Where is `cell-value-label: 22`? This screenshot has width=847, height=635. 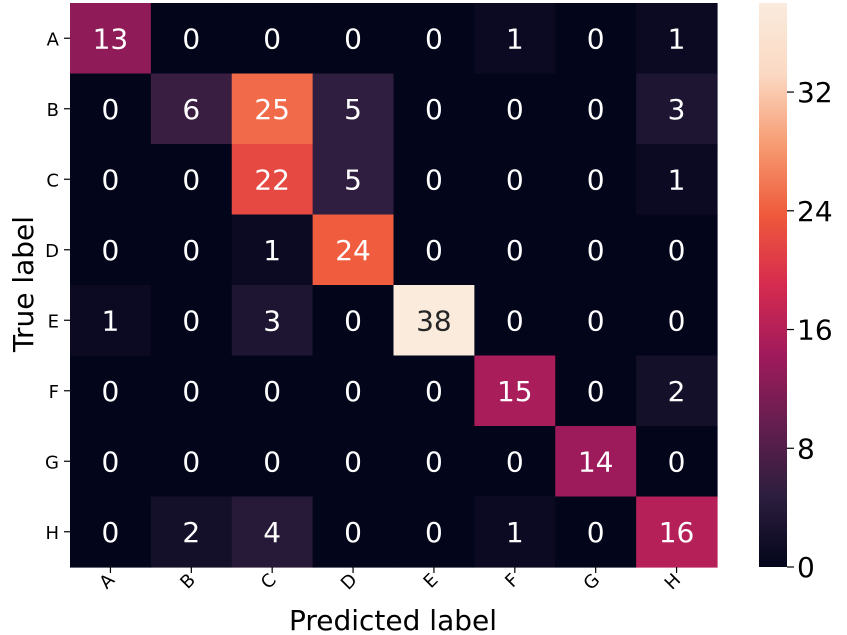 cell-value-label: 22 is located at coordinates (272, 179).